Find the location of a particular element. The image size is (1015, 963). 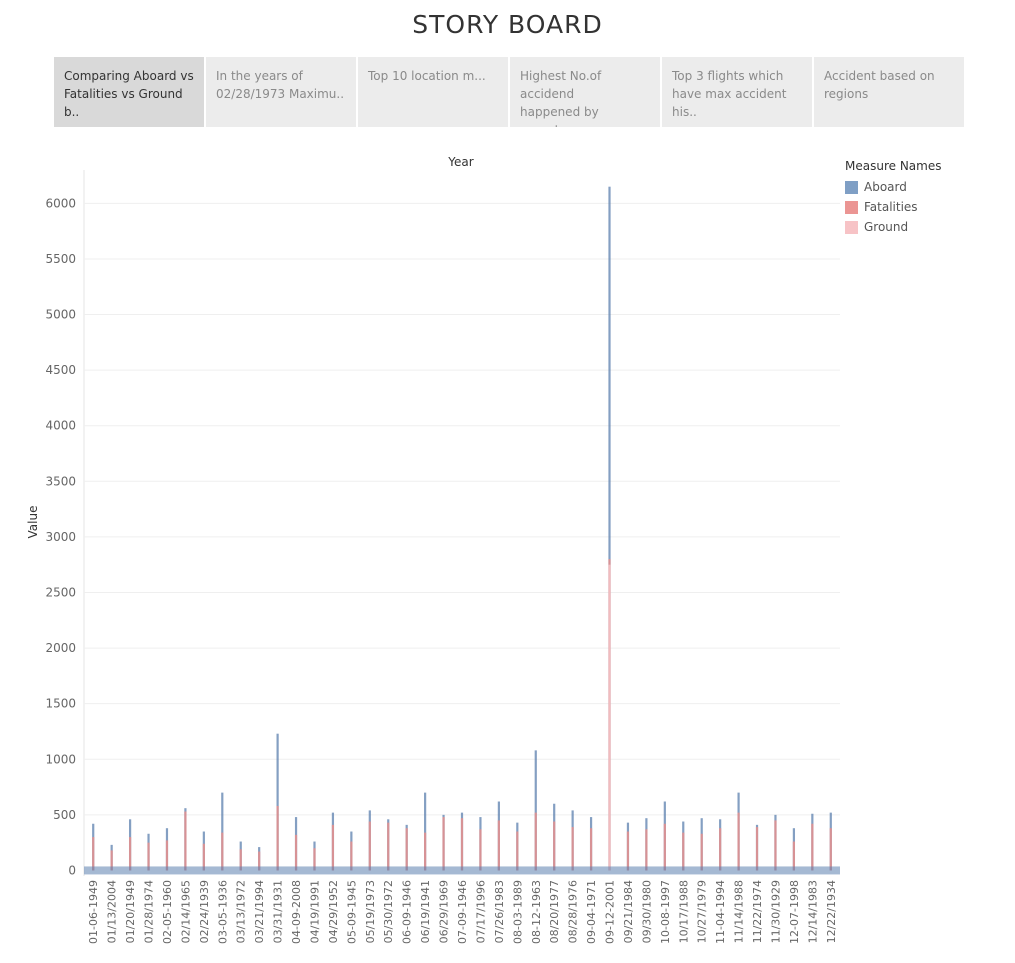

y-tick-label: 2500 is located at coordinates (60, 592).